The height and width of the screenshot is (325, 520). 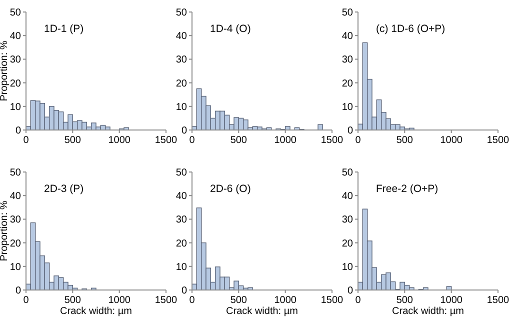 What do you see at coordinates (230, 189) in the screenshot?
I see `text: 2D-6 (O)` at bounding box center [230, 189].